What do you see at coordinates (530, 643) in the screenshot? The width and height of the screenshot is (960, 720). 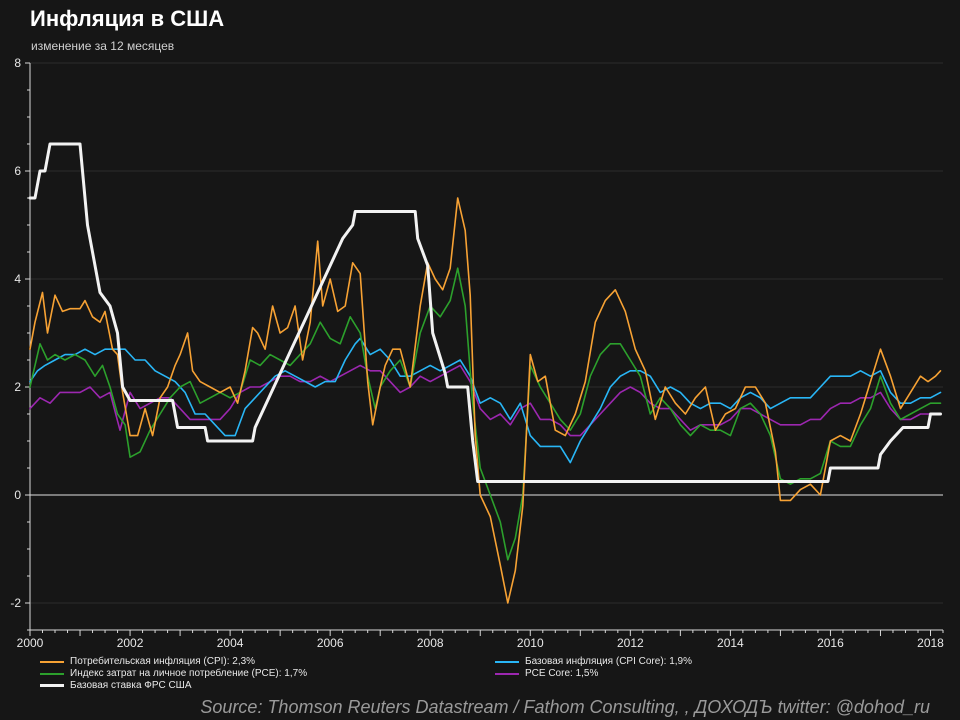 I see `x-tick-label-5: 2010` at bounding box center [530, 643].